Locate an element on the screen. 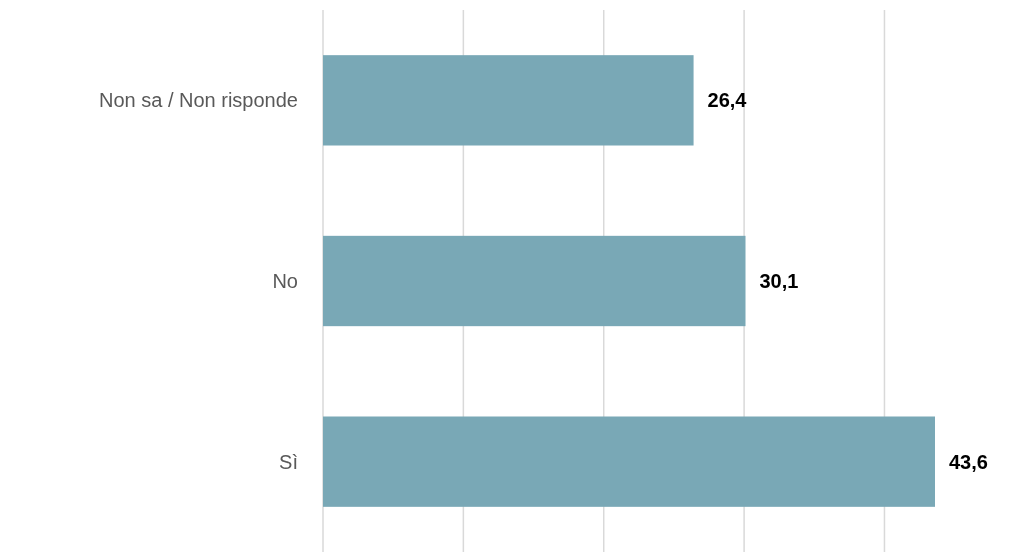  data-label: 30,1 is located at coordinates (779, 281).